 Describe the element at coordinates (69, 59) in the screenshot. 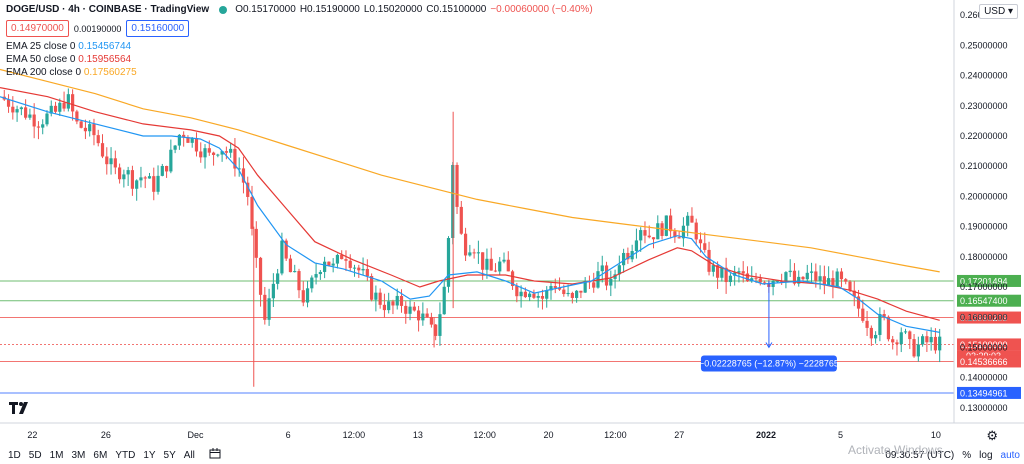

I see `indicator-ema50: EMA 50 close 0 0.15956564` at that location.